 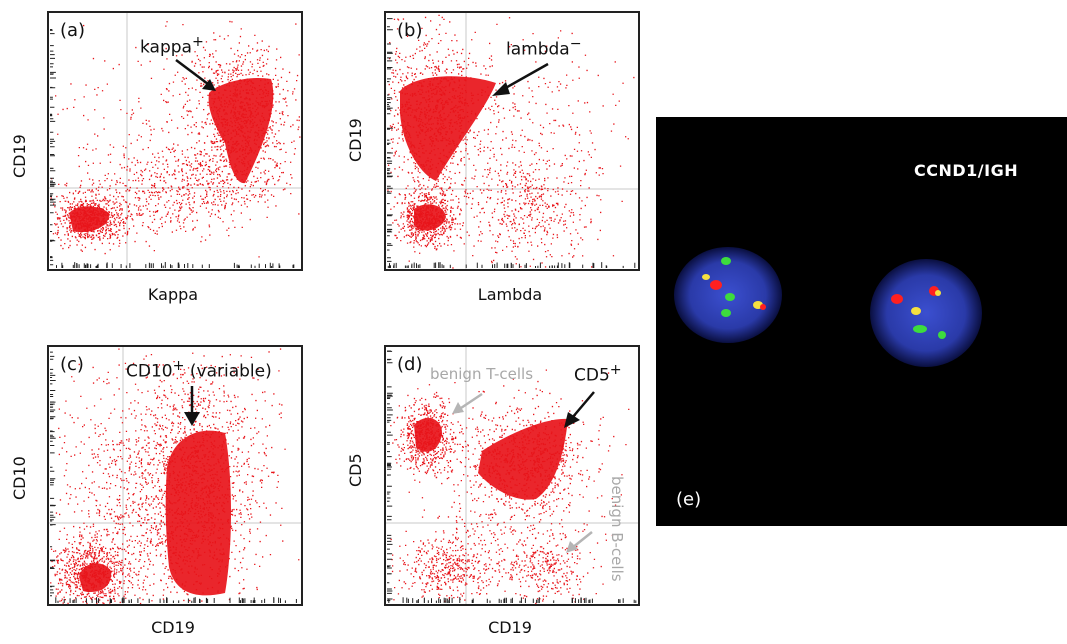 I want to click on plot-panel-c, so click(x=175, y=475).